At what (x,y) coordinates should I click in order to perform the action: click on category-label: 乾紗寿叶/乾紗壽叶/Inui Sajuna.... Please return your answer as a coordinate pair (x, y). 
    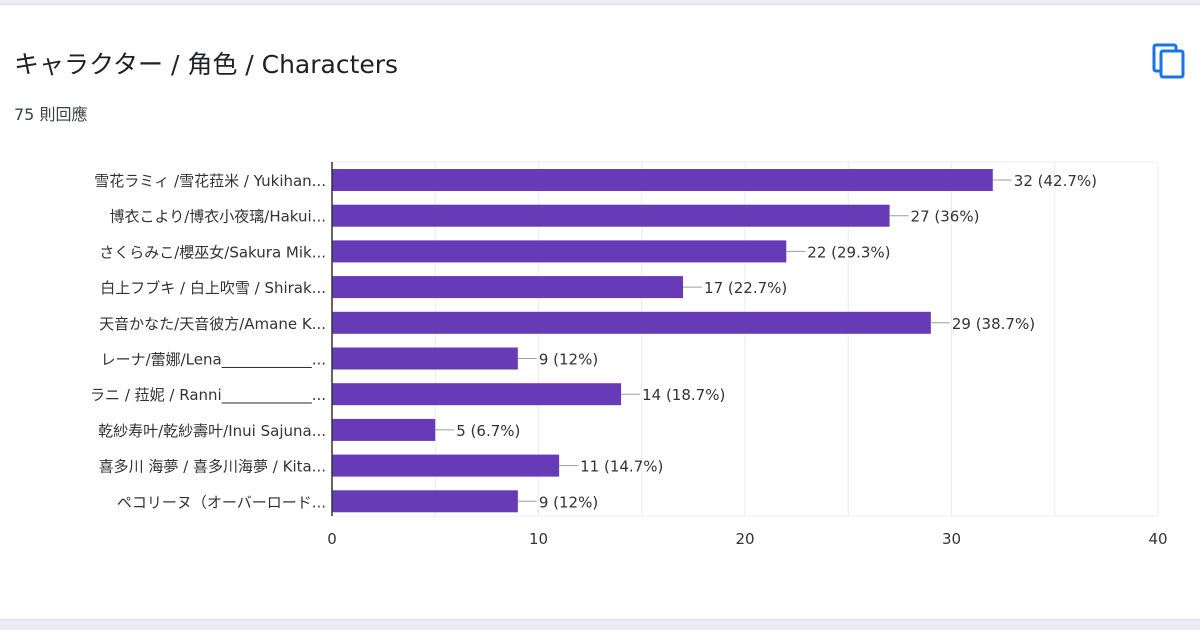
    Looking at the image, I should click on (212, 431).